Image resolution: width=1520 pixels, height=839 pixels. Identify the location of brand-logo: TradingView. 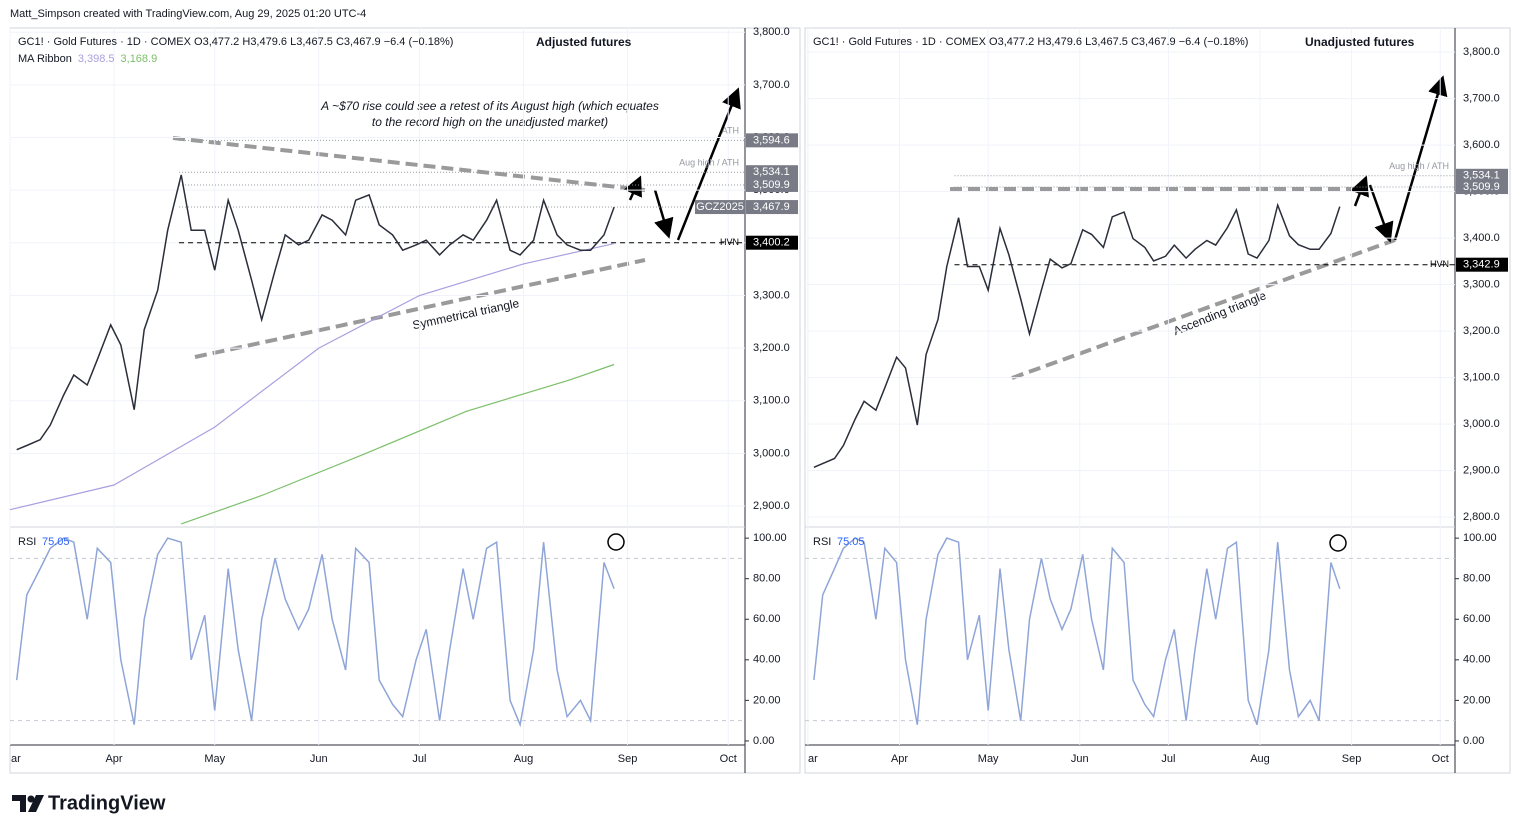
(89, 803).